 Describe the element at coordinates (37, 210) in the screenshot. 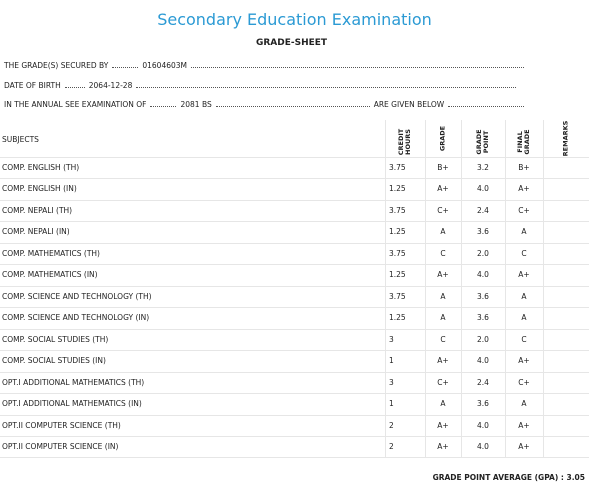

I see `subject: COMP. NEPALI (TH)` at that location.